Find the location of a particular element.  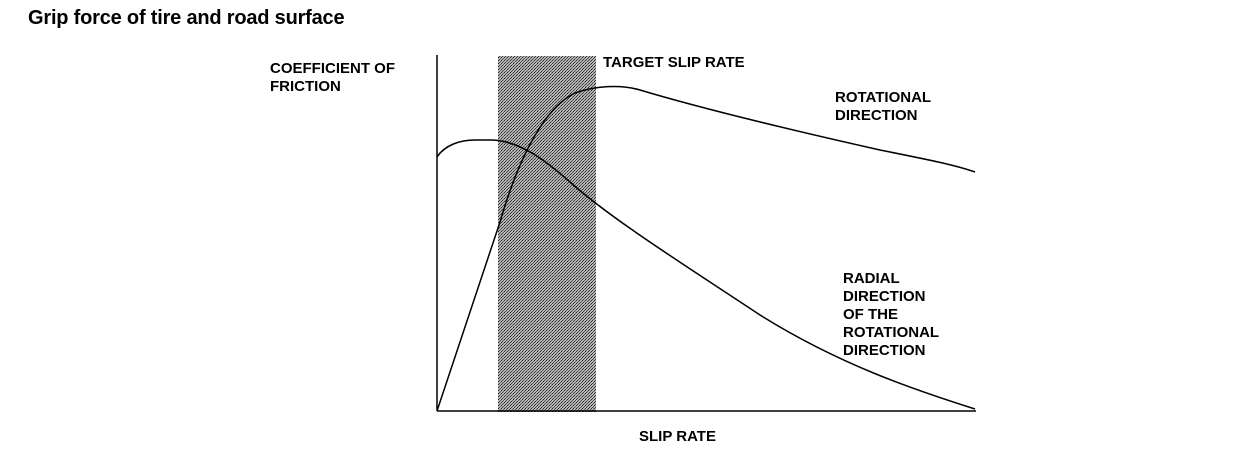

page-title: Grip force of tire and road surface is located at coordinates (186, 18).